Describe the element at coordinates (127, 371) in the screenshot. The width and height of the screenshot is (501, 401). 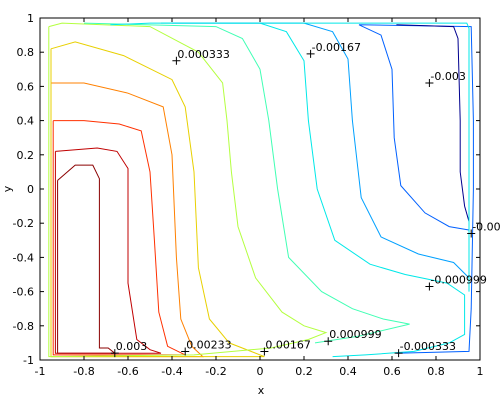
I see `x-tick-label: -0.6` at that location.